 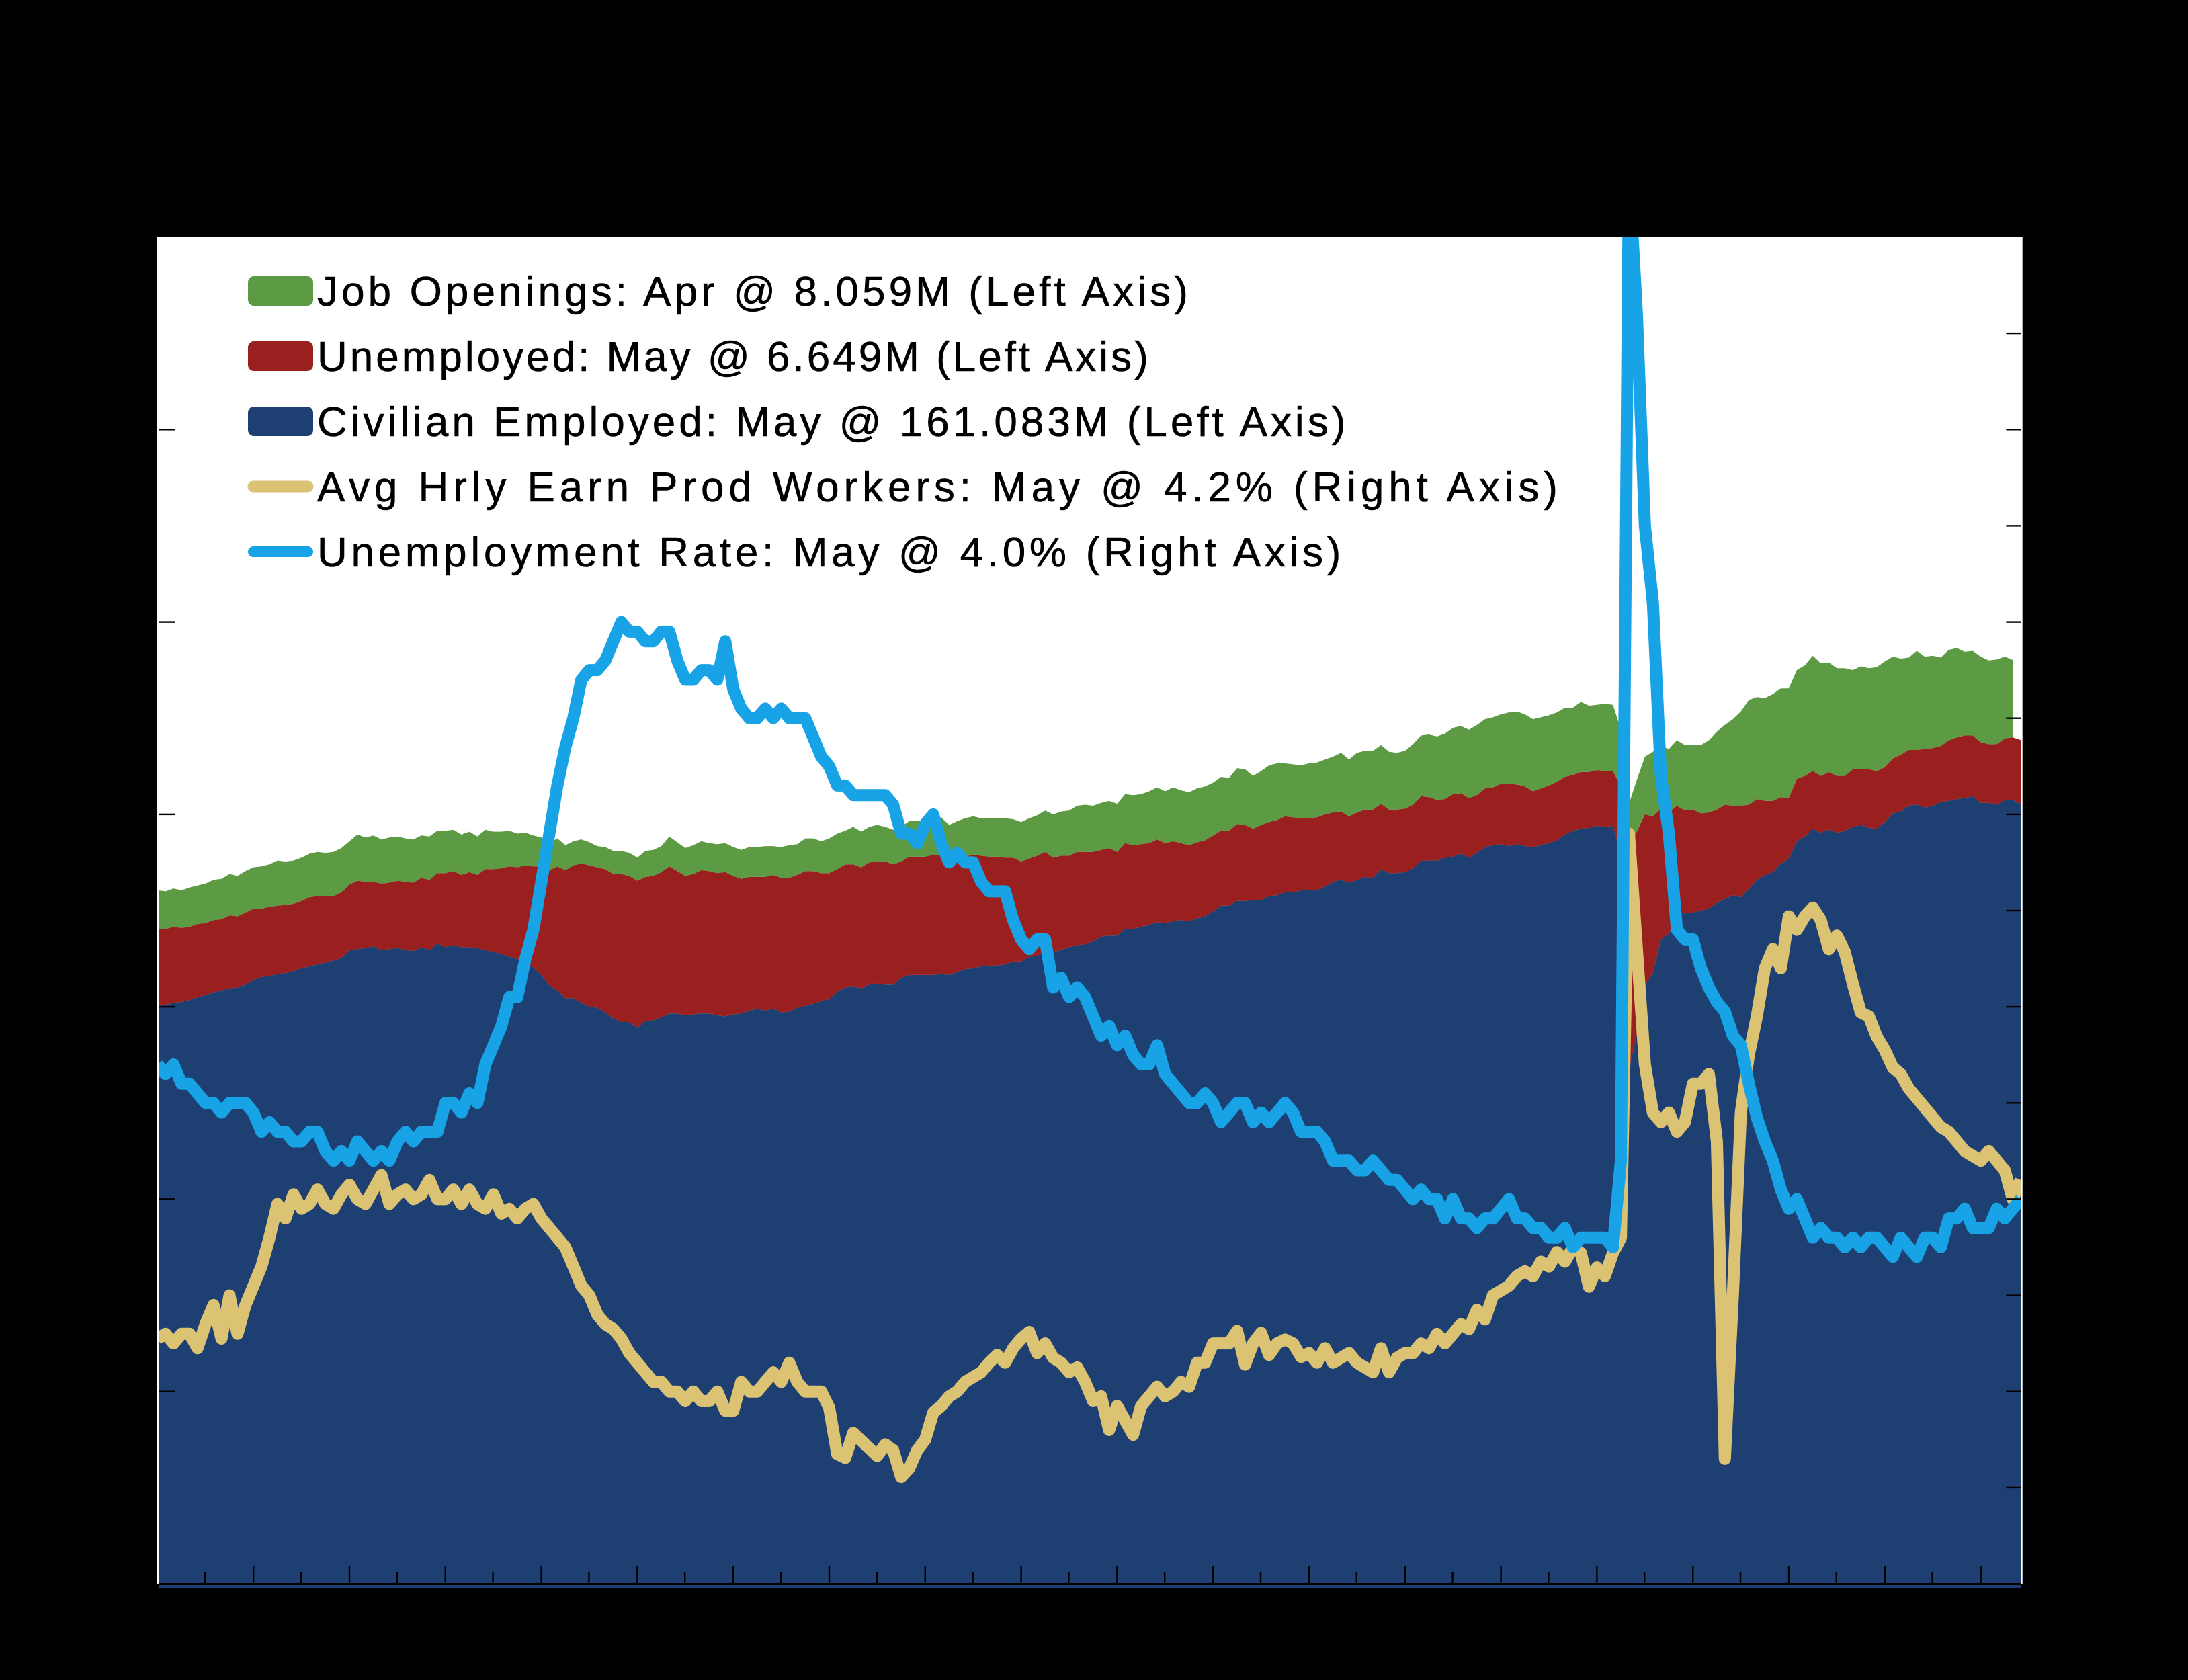 What do you see at coordinates (754, 292) in the screenshot?
I see `svg-text:Job Openings: Apr @ 8.059M (Le: Job Openings: Apr @ 8.059M (Left Axis)` at bounding box center [754, 292].